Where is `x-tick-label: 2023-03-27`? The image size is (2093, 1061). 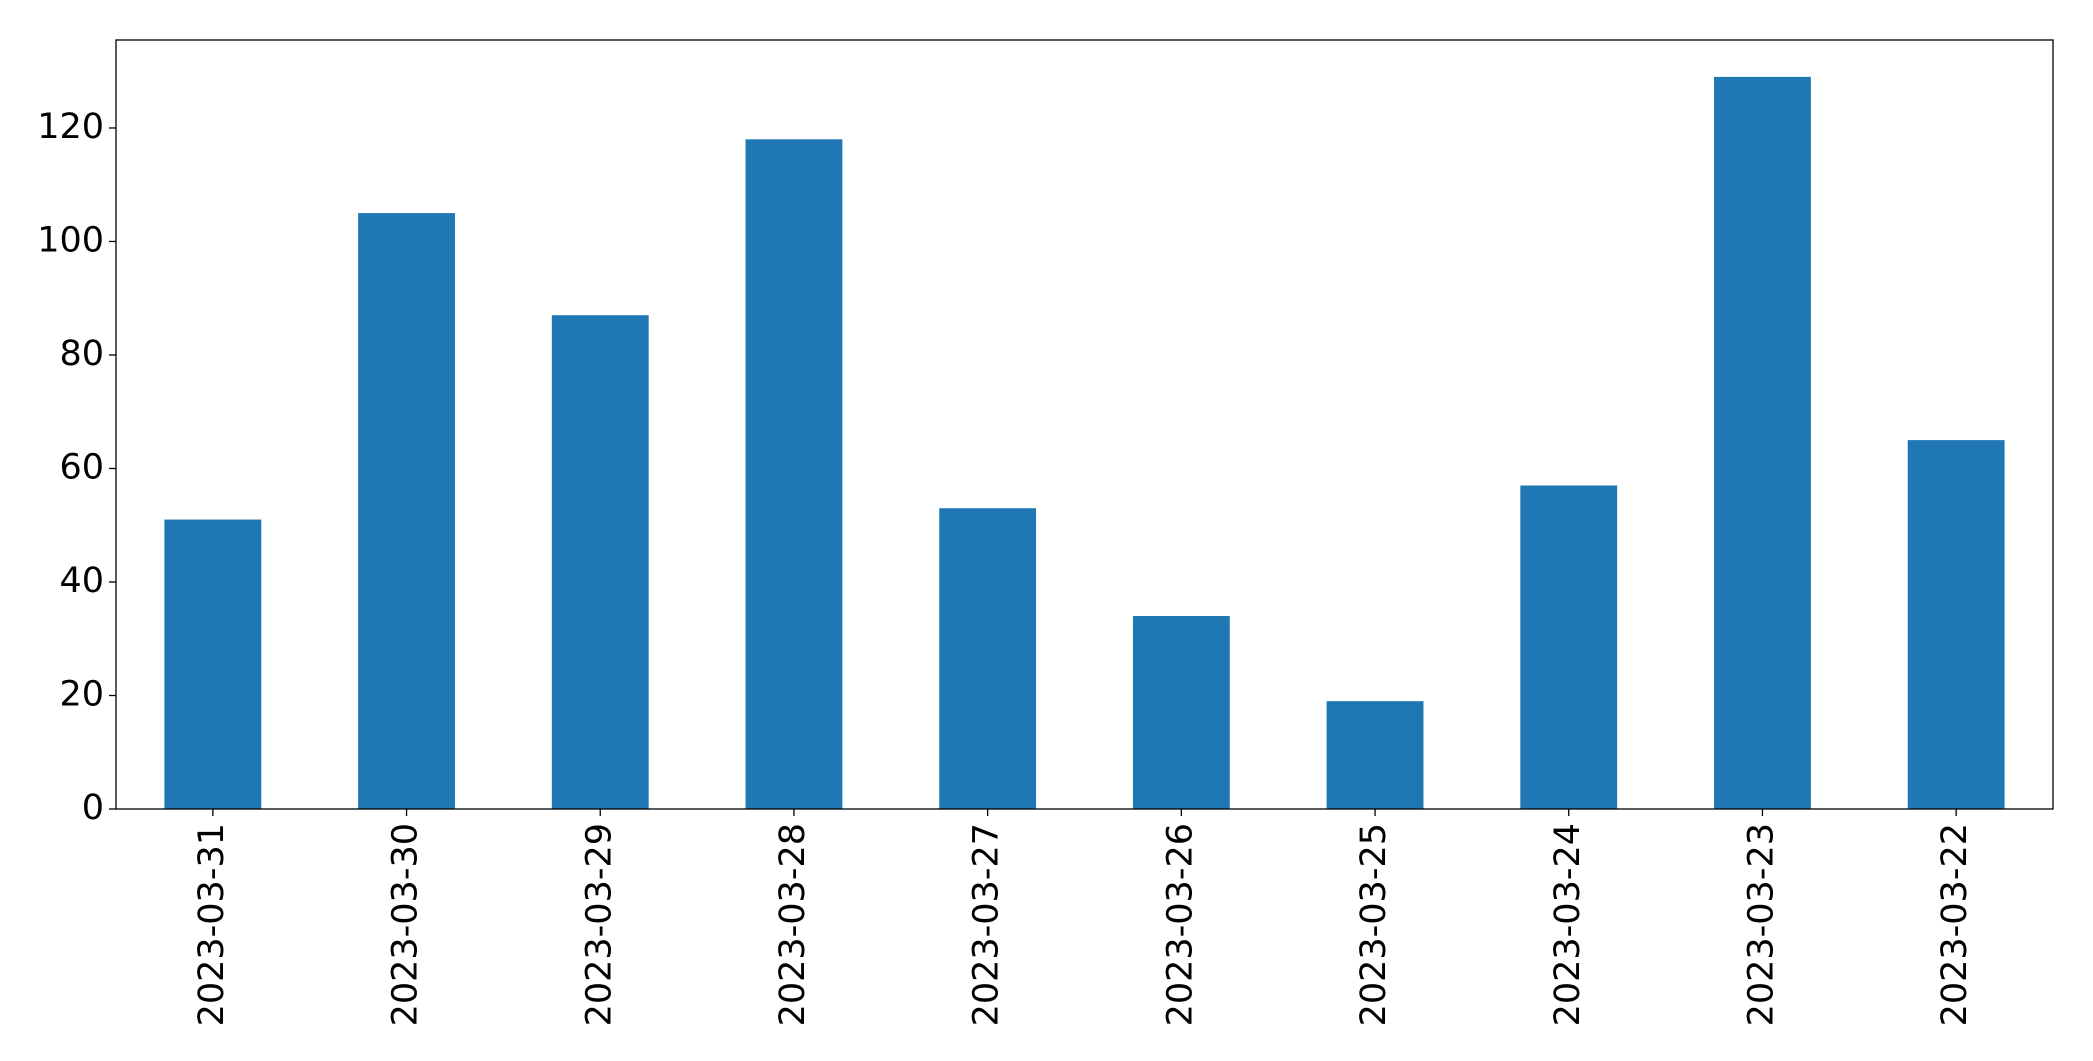
x-tick-label: 2023-03-27 is located at coordinates (987, 924).